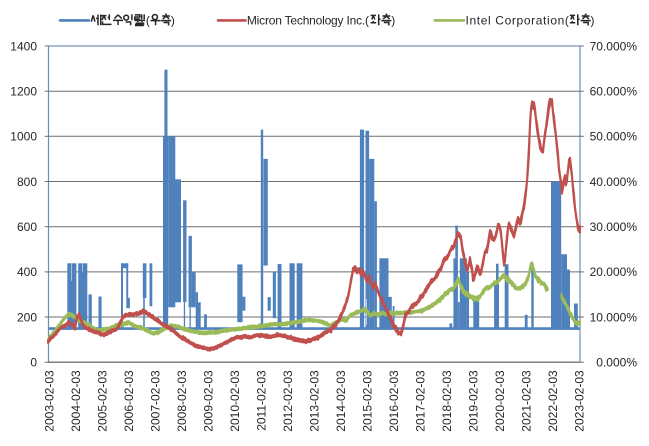  Describe the element at coordinates (23, 46) in the screenshot. I see `svg-text: 1400` at that location.